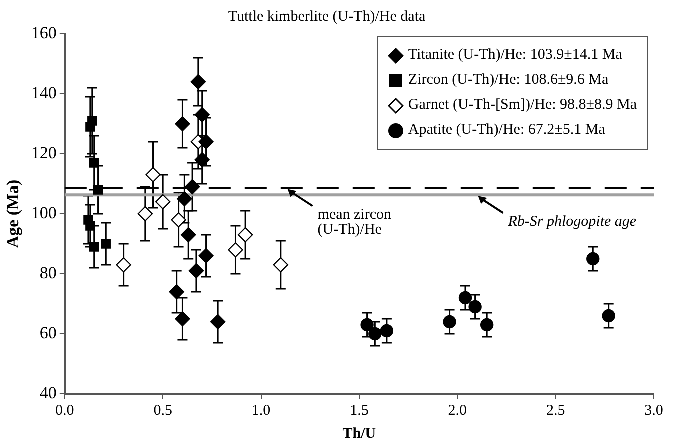 This screenshot has height=445, width=676. What do you see at coordinates (261, 410) in the screenshot?
I see `x-tick-label: 1.0` at bounding box center [261, 410].